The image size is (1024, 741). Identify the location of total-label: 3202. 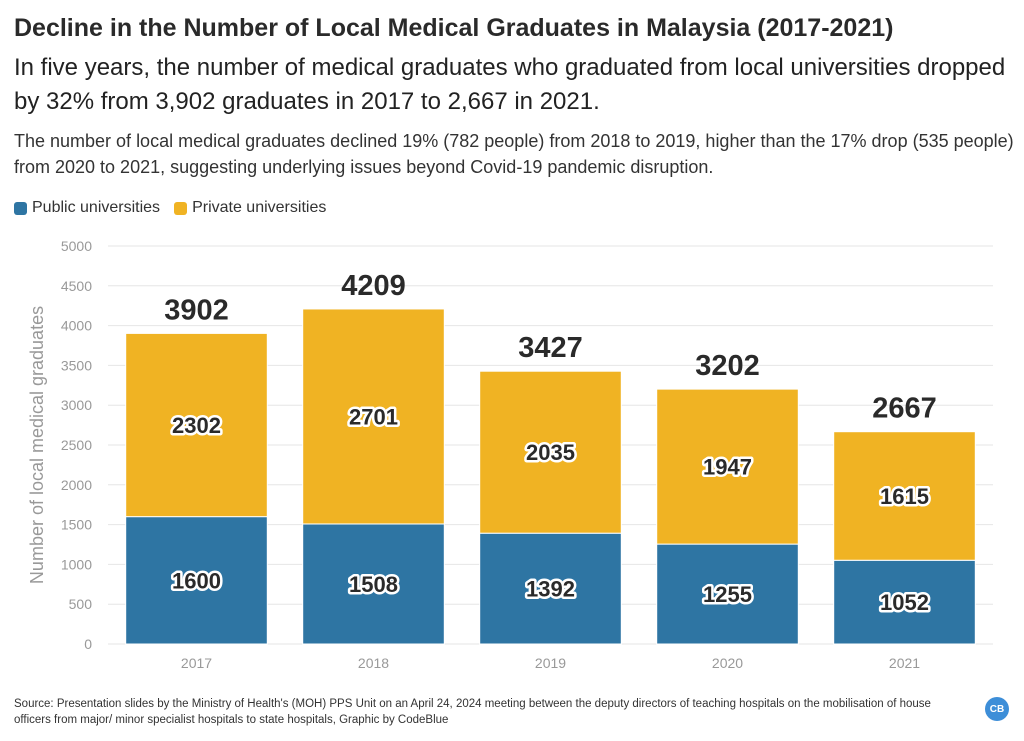
(727, 366).